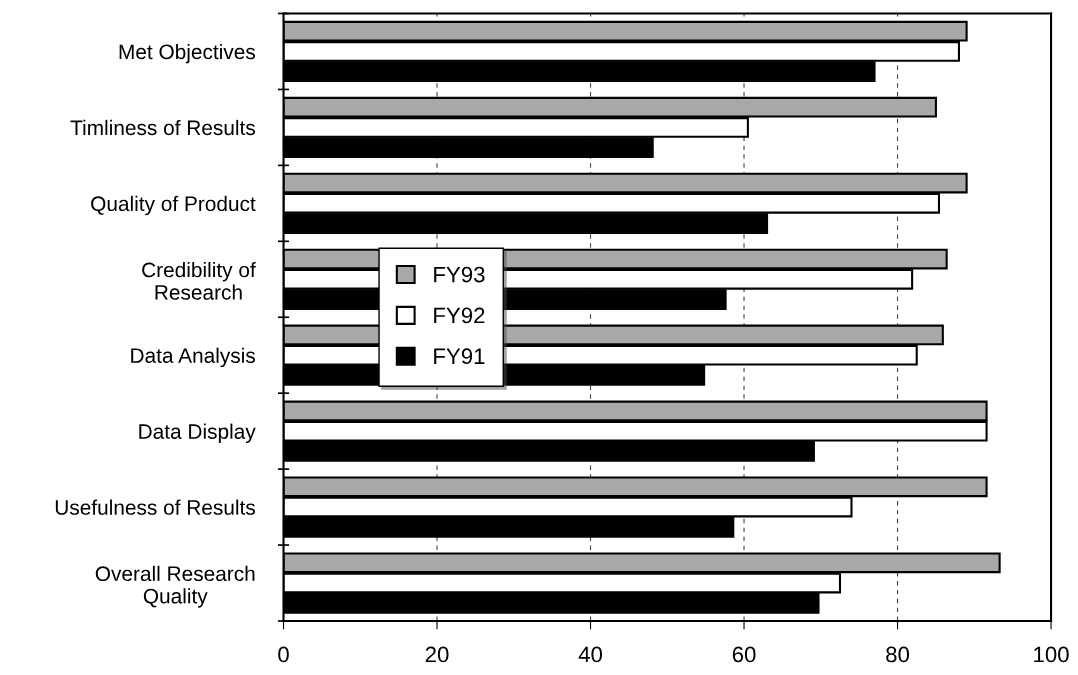  What do you see at coordinates (459, 315) in the screenshot?
I see `legend-label: FY92` at bounding box center [459, 315].